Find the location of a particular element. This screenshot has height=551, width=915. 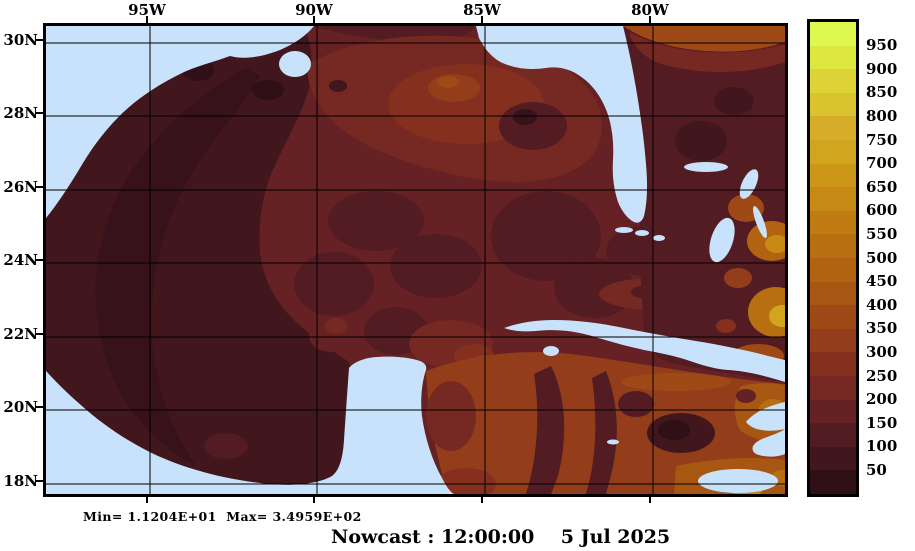

lat-label-30N: 30N is located at coordinates (20, 40).